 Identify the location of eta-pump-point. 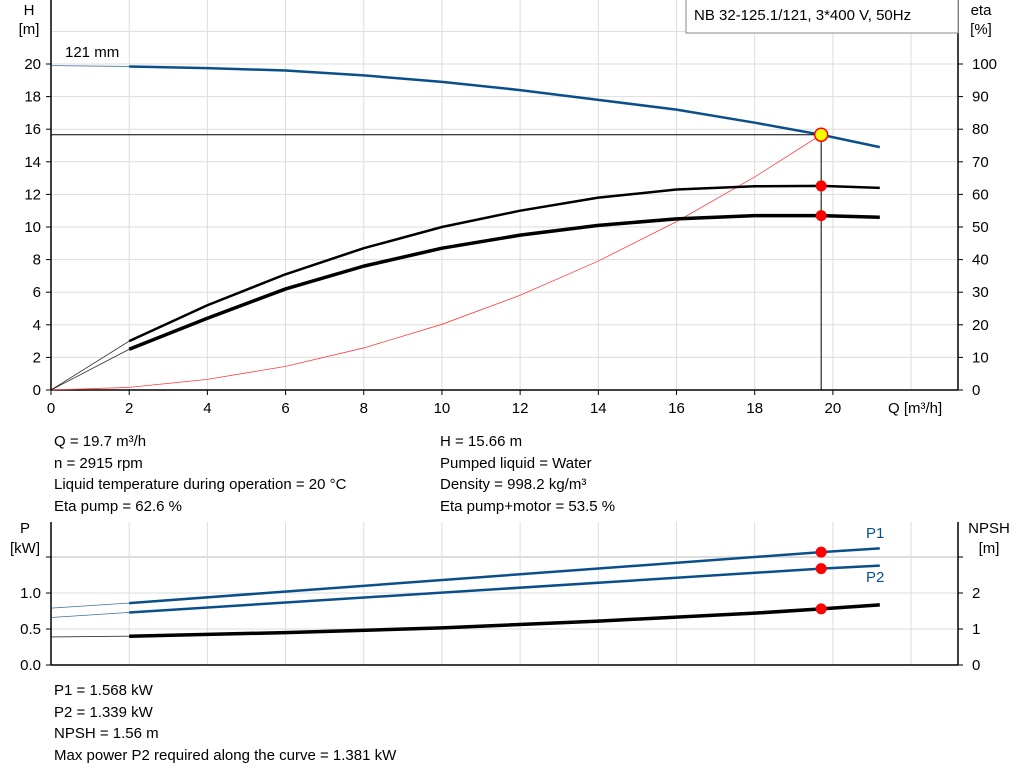
(821, 186).